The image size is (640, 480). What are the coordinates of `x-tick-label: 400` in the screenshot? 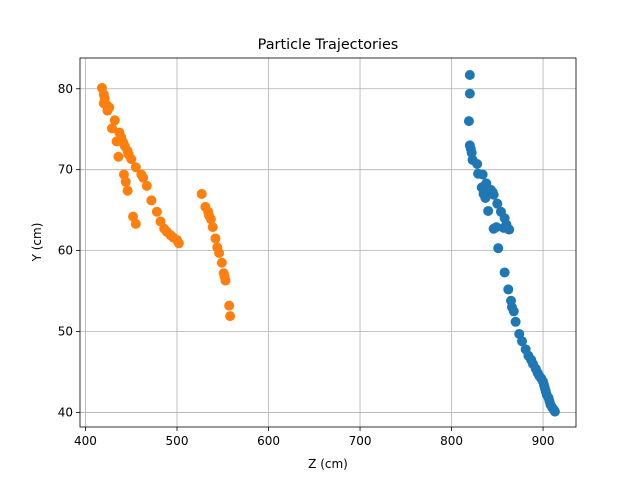 It's located at (85, 441).